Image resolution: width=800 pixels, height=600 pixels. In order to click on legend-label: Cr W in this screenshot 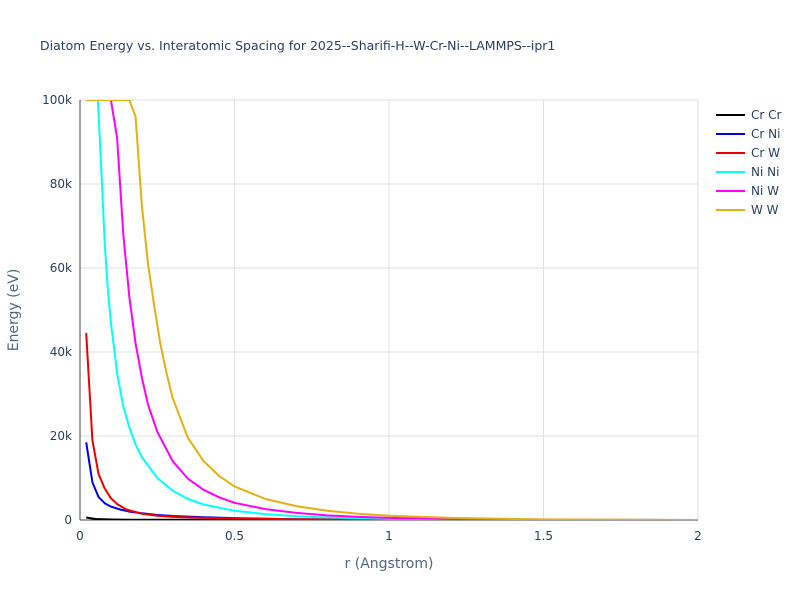, I will do `click(765, 153)`.